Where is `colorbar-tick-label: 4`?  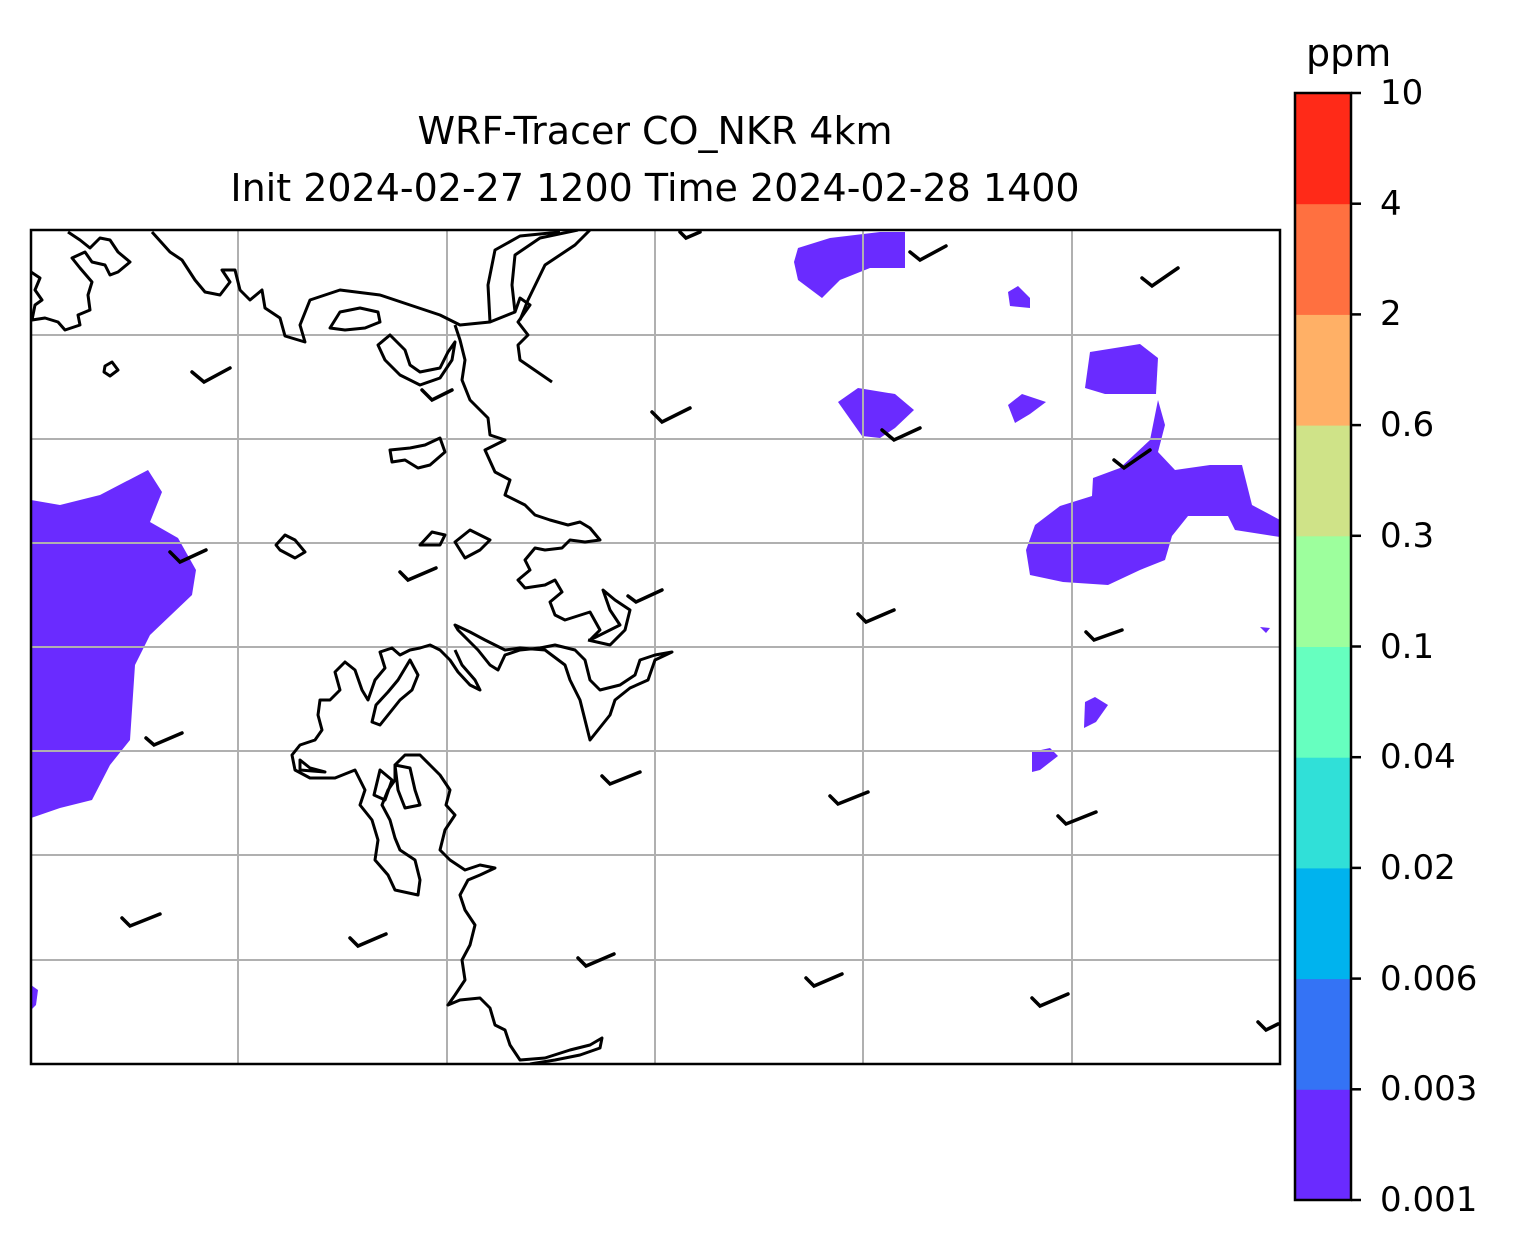
colorbar-tick-label: 4 is located at coordinates (1391, 203).